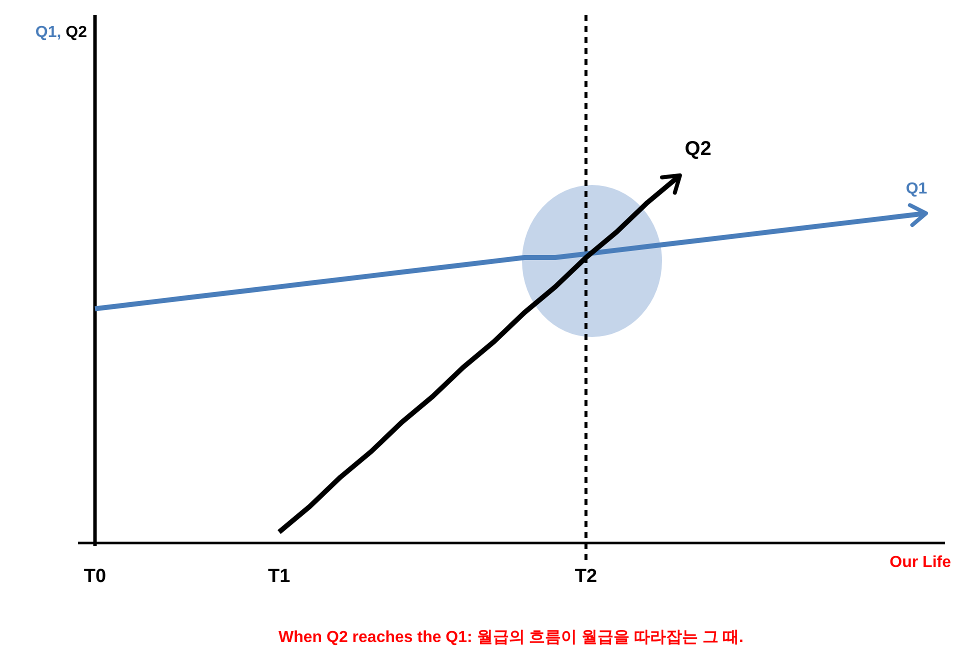  I want to click on x-axis-title: Our Life, so click(921, 562).